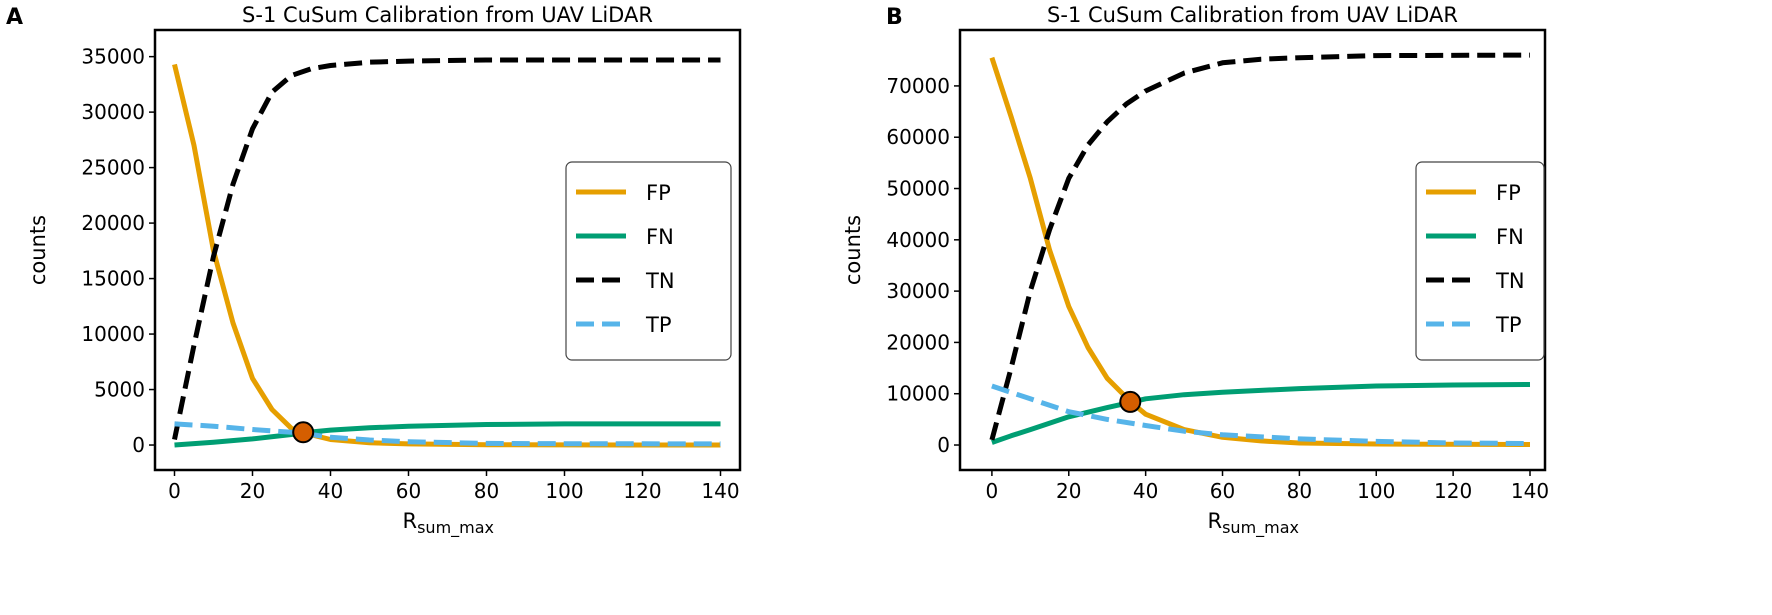 The height and width of the screenshot is (615, 1772). I want to click on y-tick-label: 70000, so click(918, 86).